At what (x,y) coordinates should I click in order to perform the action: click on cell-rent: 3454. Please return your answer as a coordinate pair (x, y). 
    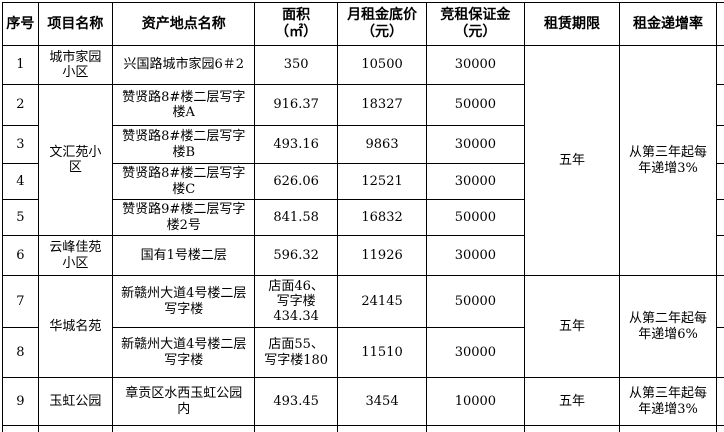
    Looking at the image, I should click on (382, 401).